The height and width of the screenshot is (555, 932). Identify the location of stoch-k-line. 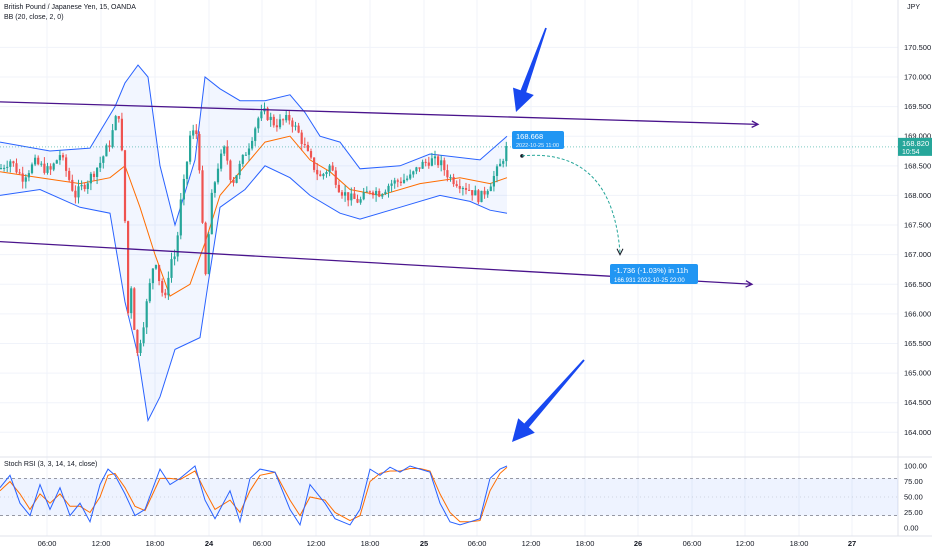
(254, 496).